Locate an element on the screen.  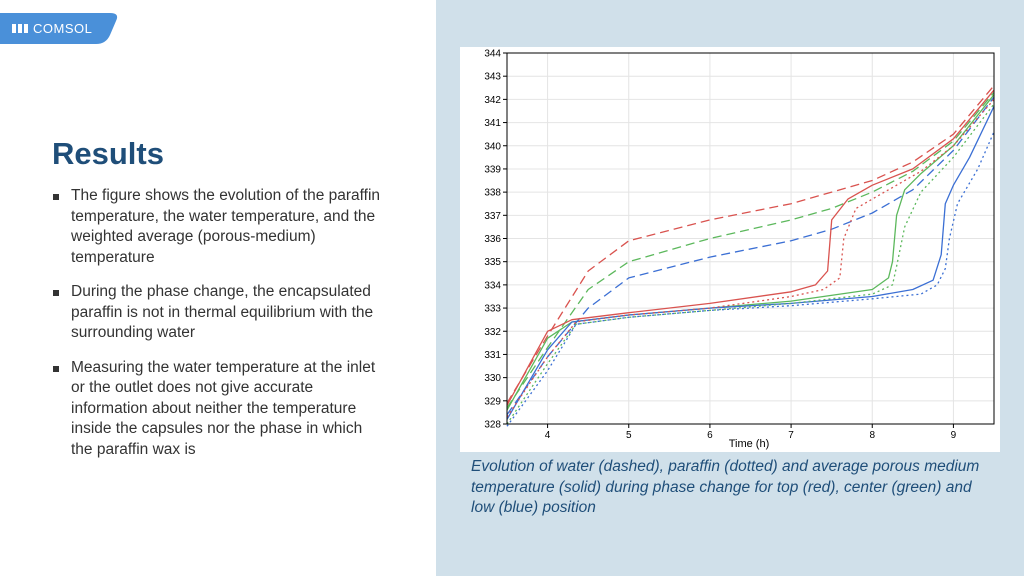
logo-banner-shape is located at coordinates (59, 28).